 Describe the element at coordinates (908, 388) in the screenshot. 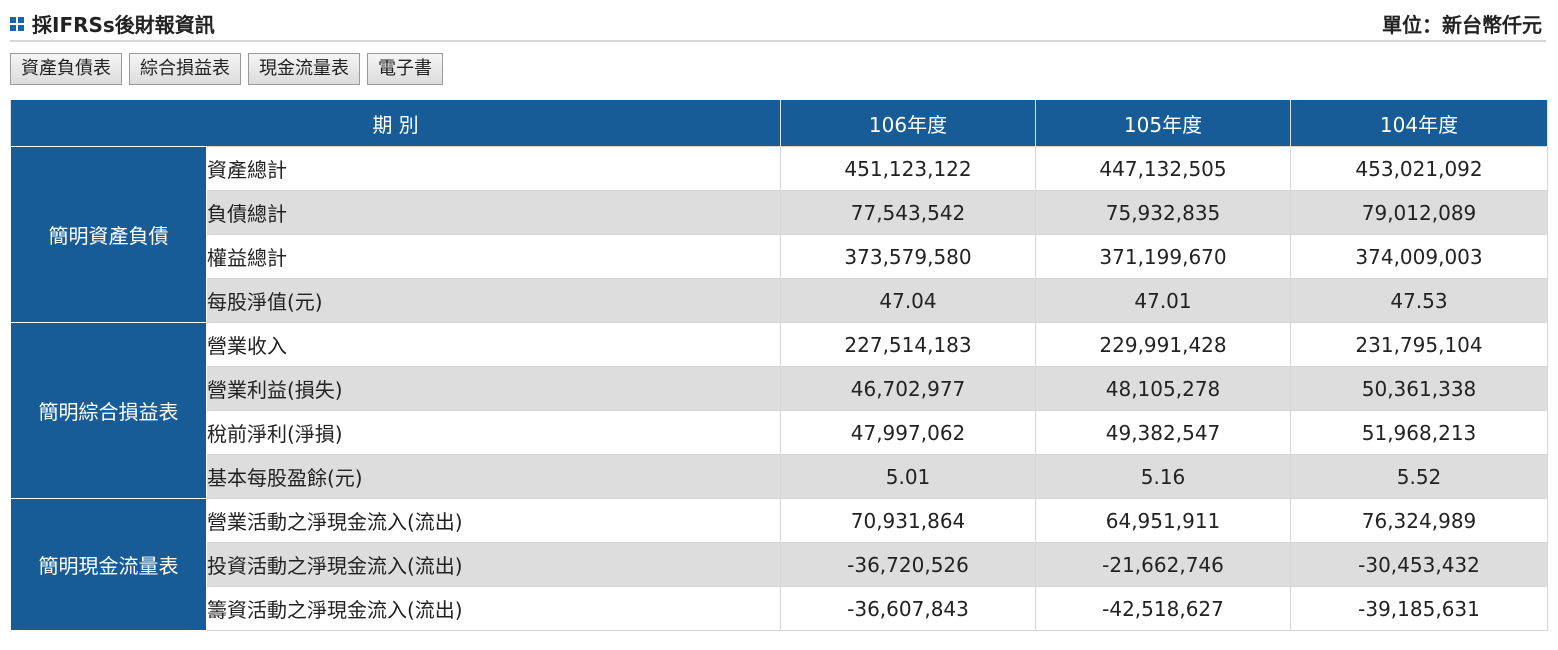

I see `value-cell: 46,702,977` at that location.